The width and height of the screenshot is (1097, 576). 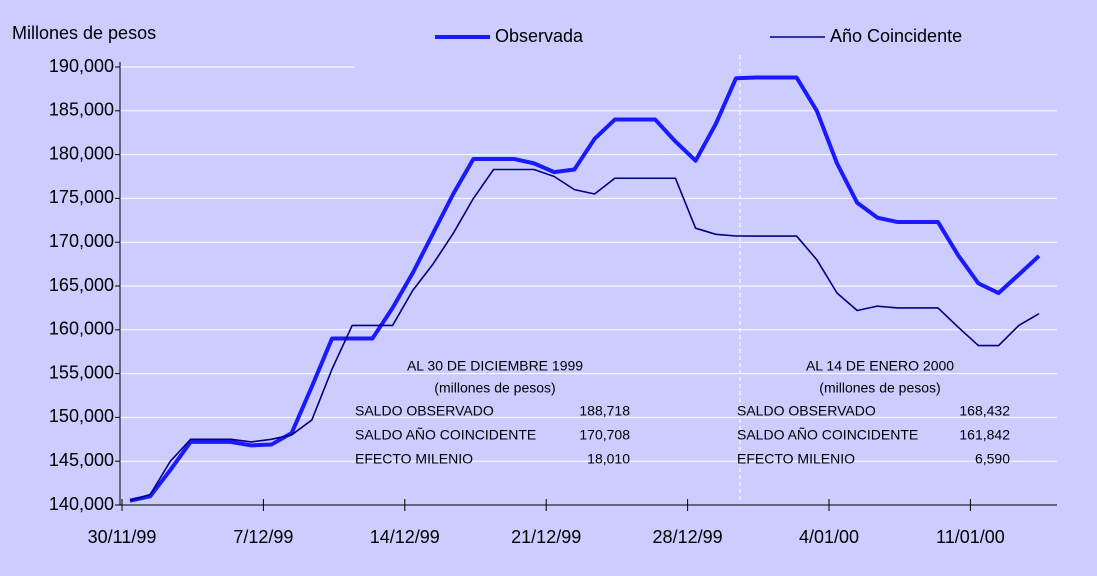 What do you see at coordinates (81, 241) in the screenshot?
I see `y-tick-label: 170,000` at bounding box center [81, 241].